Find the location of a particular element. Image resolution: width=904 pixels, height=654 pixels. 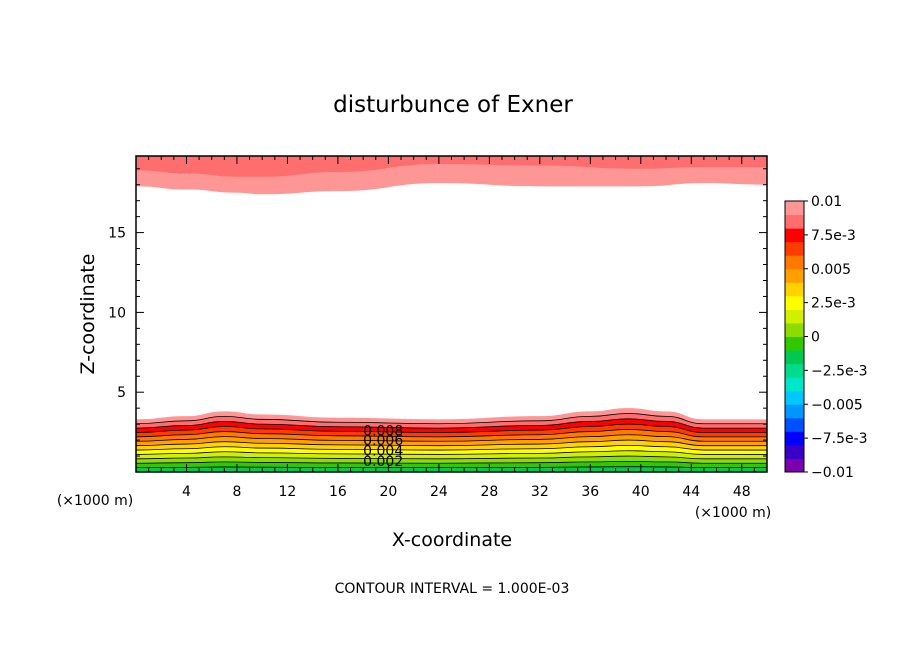

contour-label: 0.004 is located at coordinates (383, 451).